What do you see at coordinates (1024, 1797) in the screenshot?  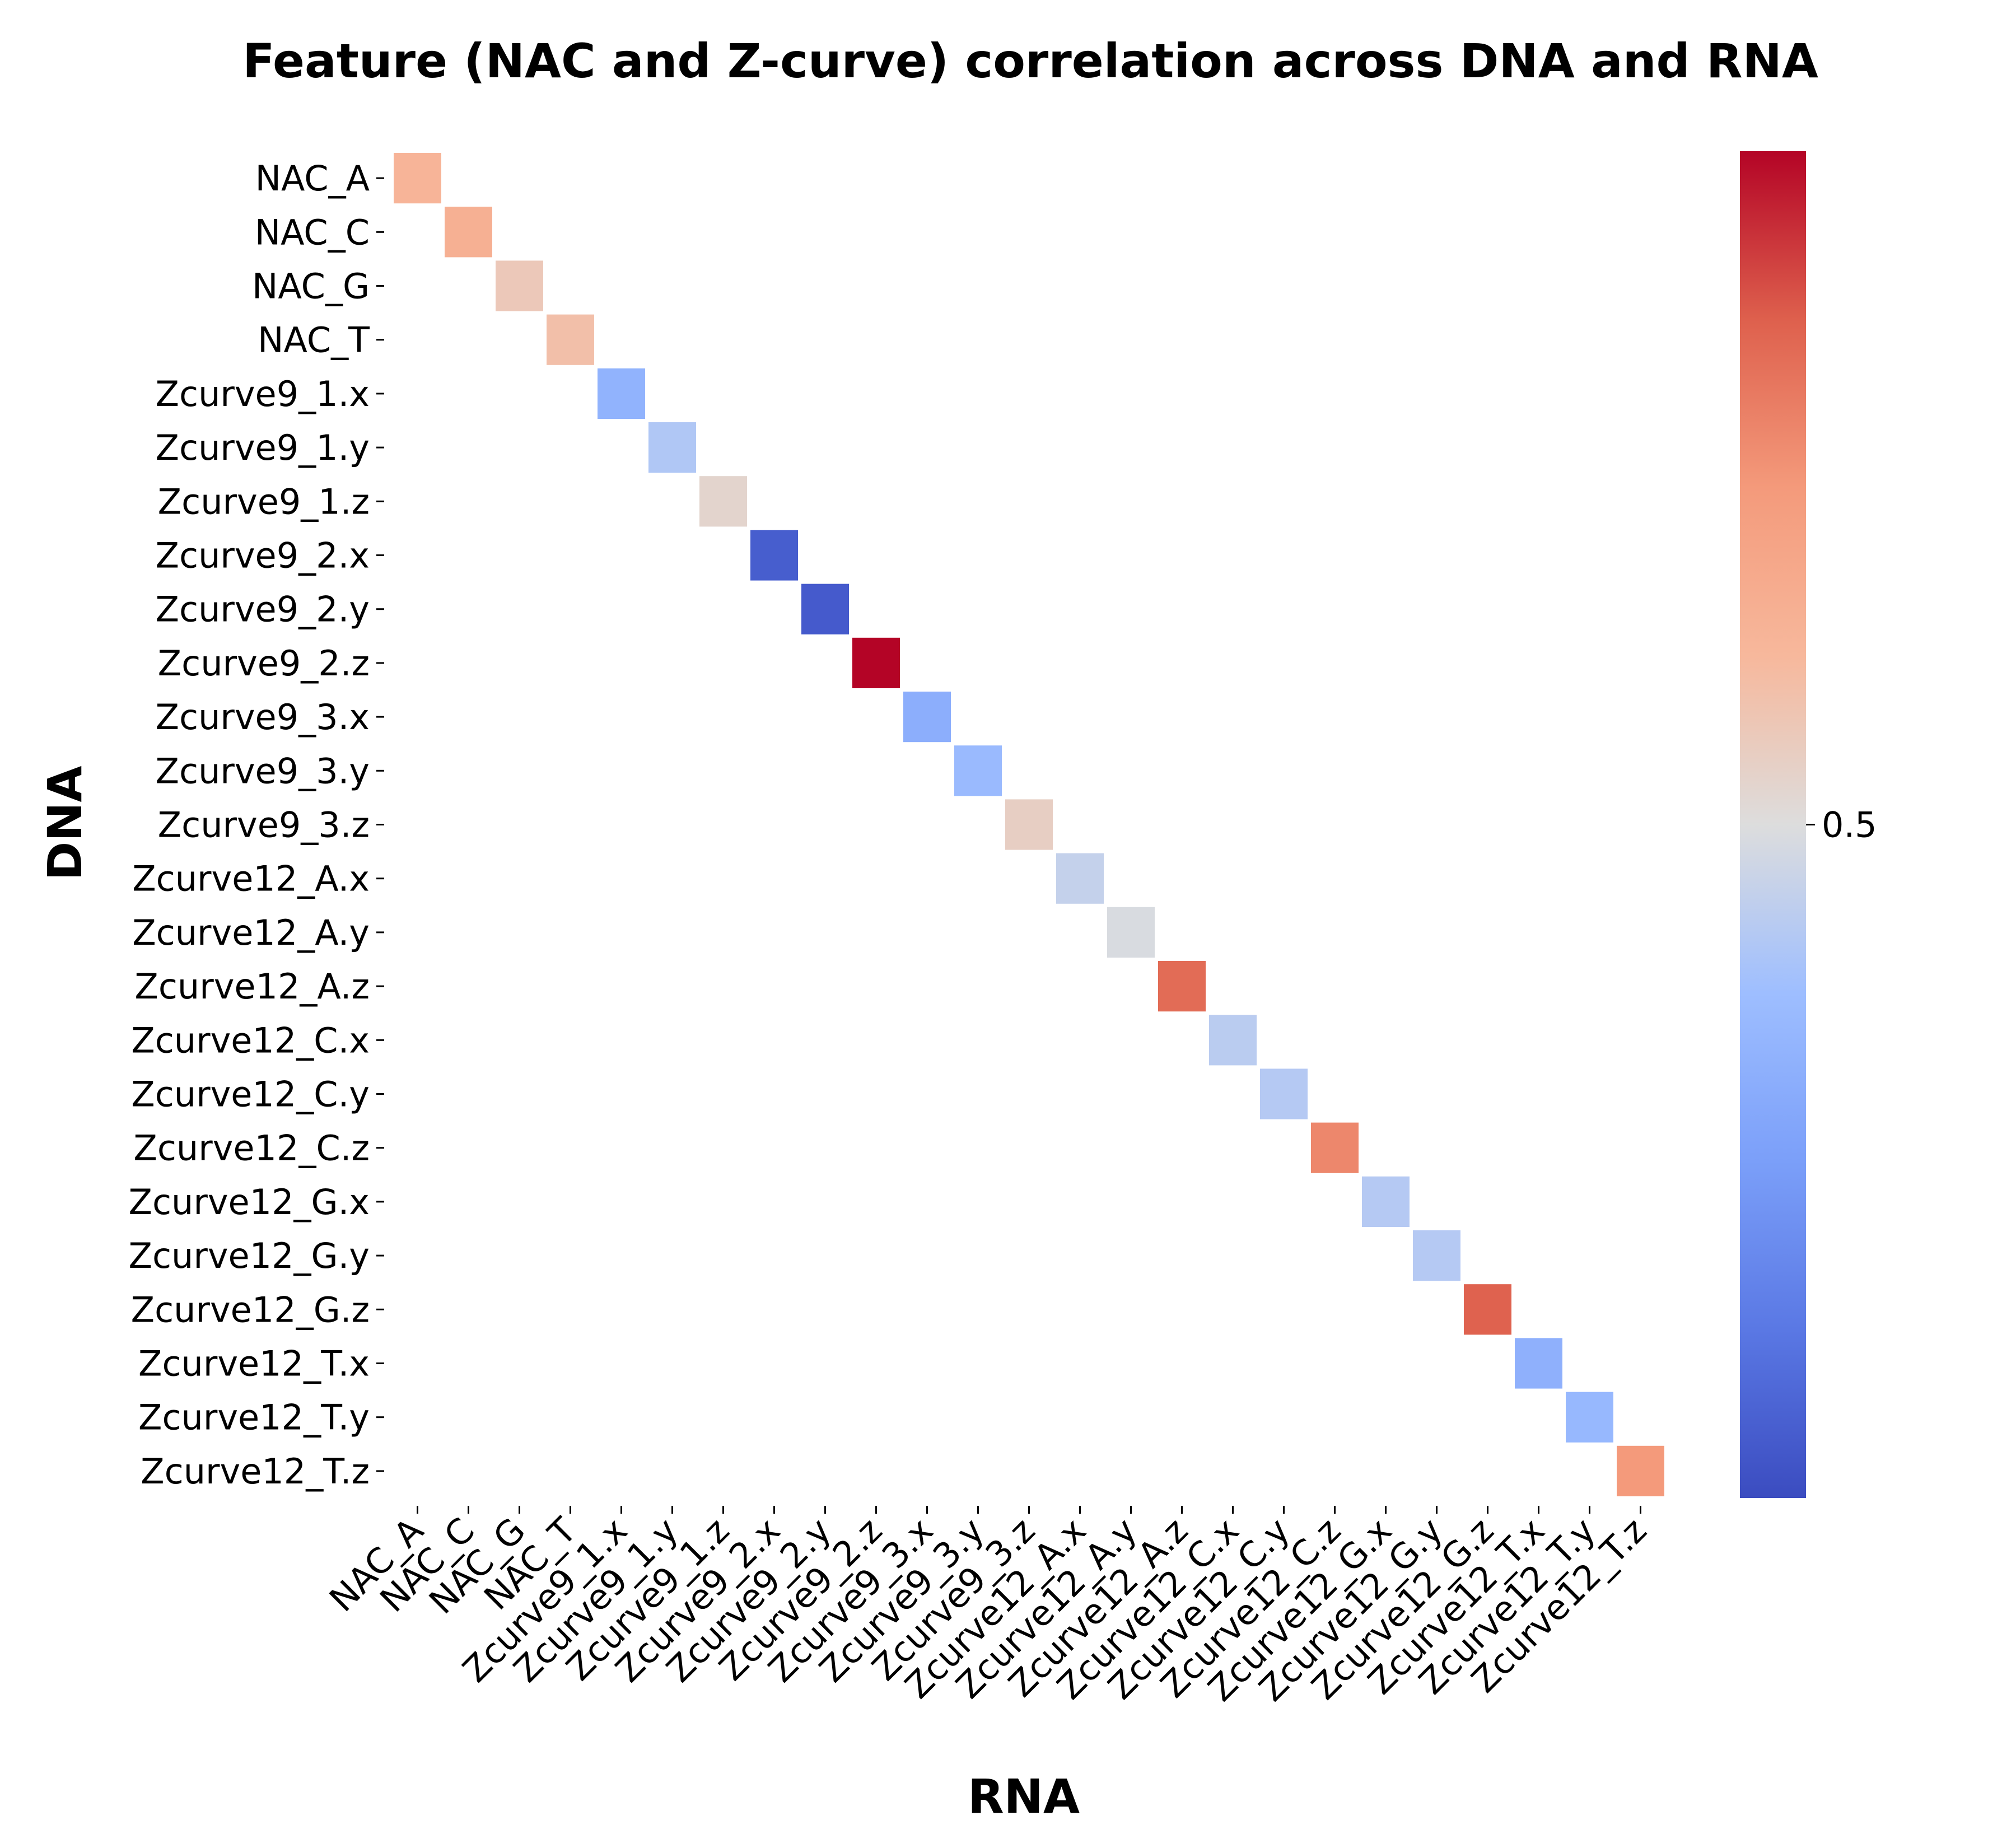 I see `x-axis-label: RNA` at bounding box center [1024, 1797].